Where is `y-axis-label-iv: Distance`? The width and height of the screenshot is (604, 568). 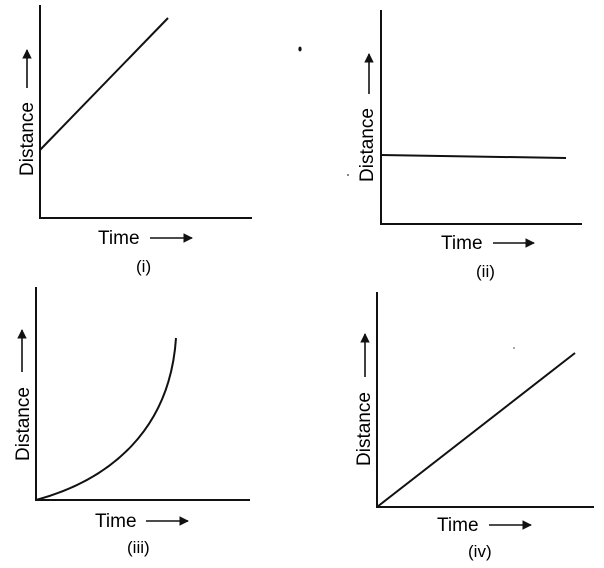 y-axis-label-iv: Distance is located at coordinates (364, 399).